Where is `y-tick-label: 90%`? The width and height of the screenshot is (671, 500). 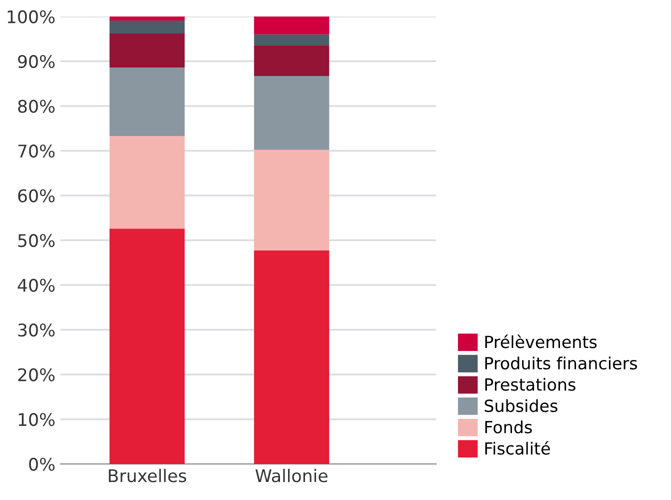 y-tick-label: 90% is located at coordinates (36, 61).